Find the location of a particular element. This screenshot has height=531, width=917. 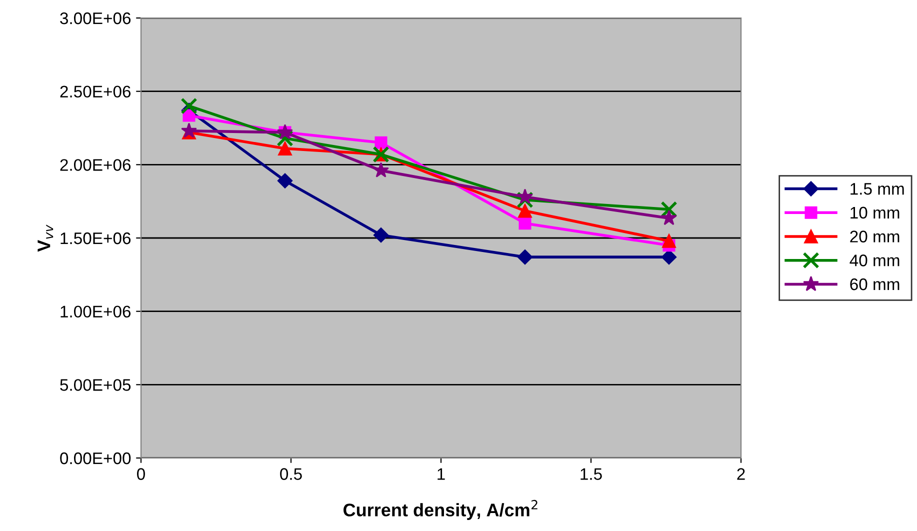

y-tick-label: 1.00E+06 is located at coordinates (95, 312).